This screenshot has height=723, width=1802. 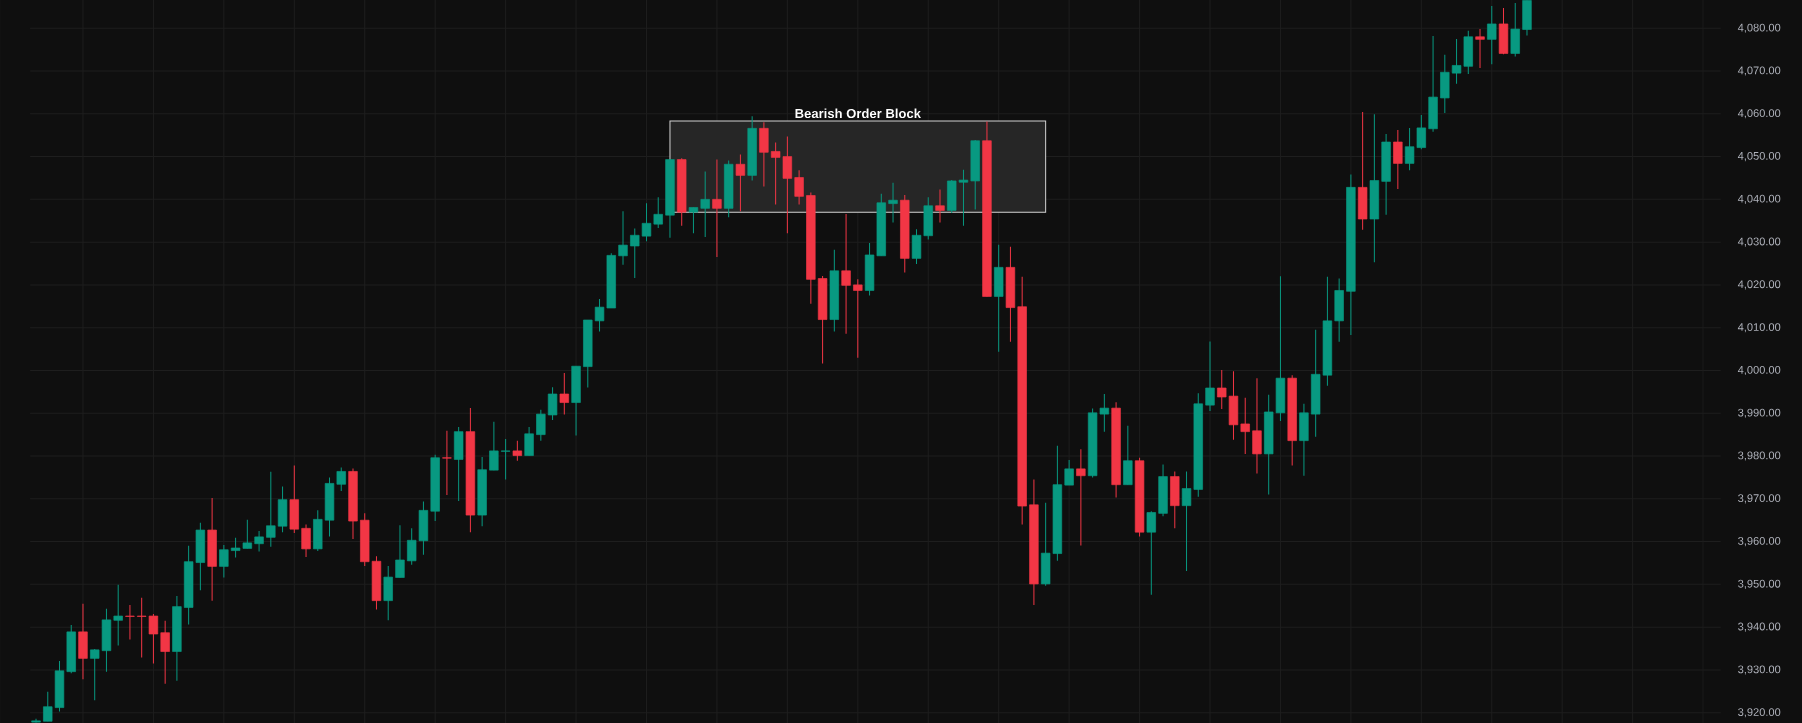 I want to click on y-tick-label: 3,950.00, so click(x=1759, y=584).